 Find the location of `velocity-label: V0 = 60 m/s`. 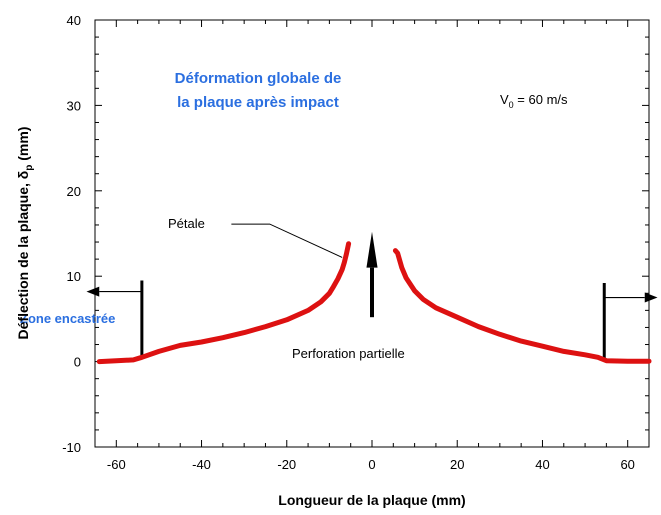

velocity-label: V0 = 60 m/s is located at coordinates (534, 101).